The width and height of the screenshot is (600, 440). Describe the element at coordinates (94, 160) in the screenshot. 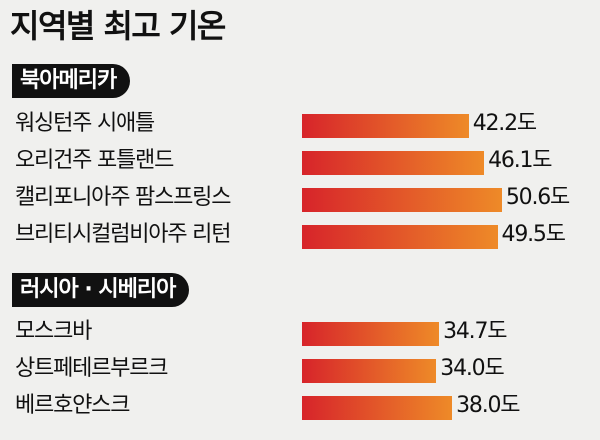

I see `category-label: 오리건주 포틀랜드` at that location.